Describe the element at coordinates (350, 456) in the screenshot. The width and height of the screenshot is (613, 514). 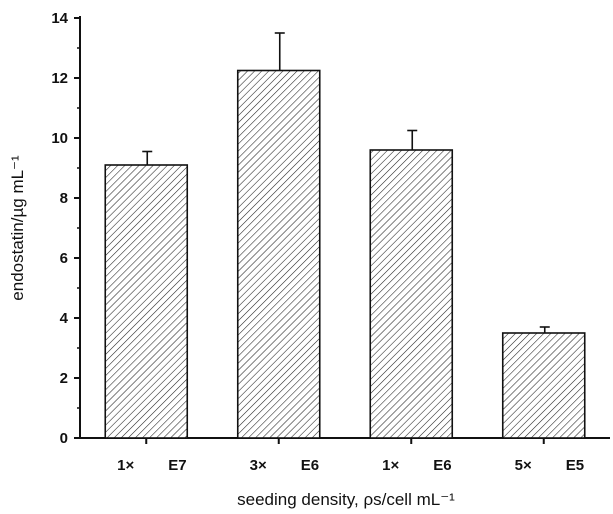
I see `x-axis-ticks: 1× E7 3× E6 1× E6 5× E5` at that location.